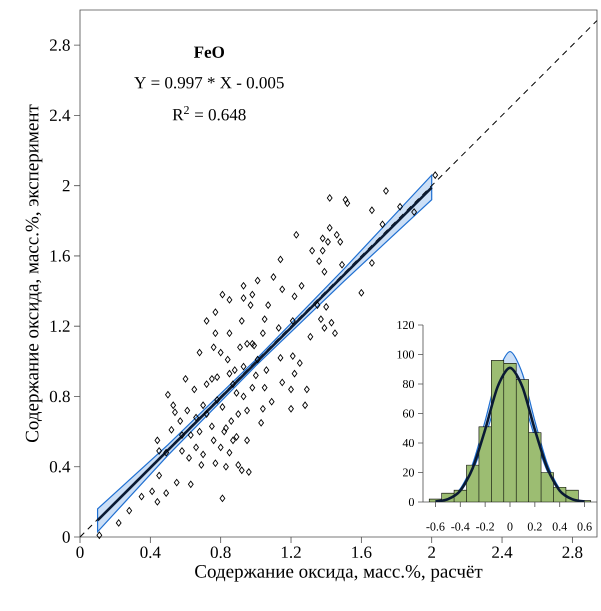  Describe the element at coordinates (408, 443) in the screenshot. I see `y-tick-label: 40` at that location.